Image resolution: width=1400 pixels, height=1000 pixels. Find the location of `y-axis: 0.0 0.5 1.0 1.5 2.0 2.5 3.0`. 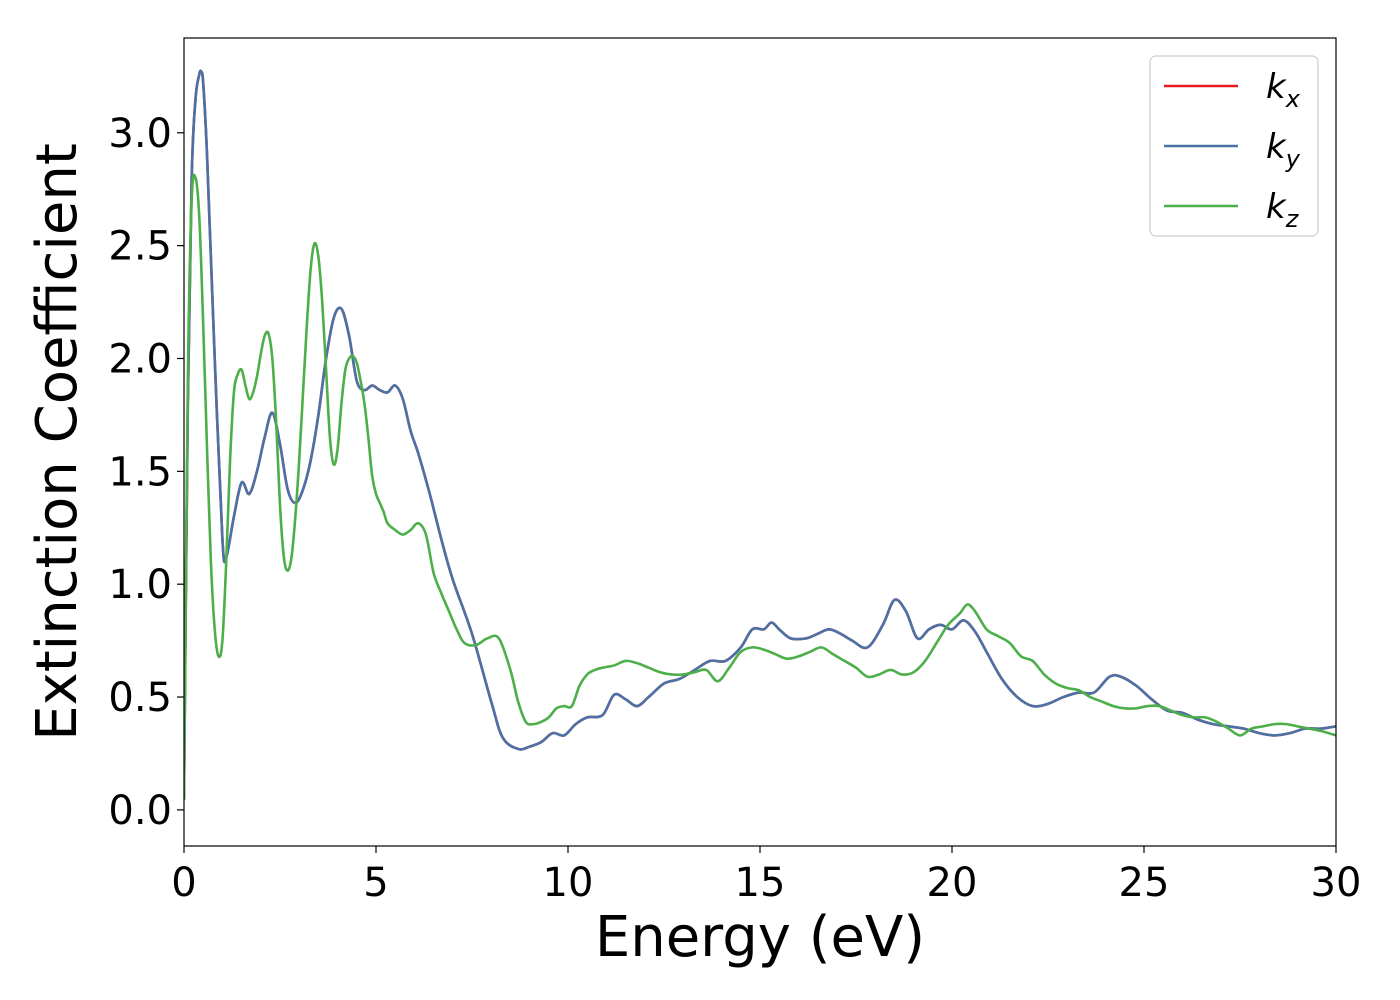

y-axis: 0.0 0.5 1.0 1.5 2.0 2.5 3.0 is located at coordinates (146, 472).